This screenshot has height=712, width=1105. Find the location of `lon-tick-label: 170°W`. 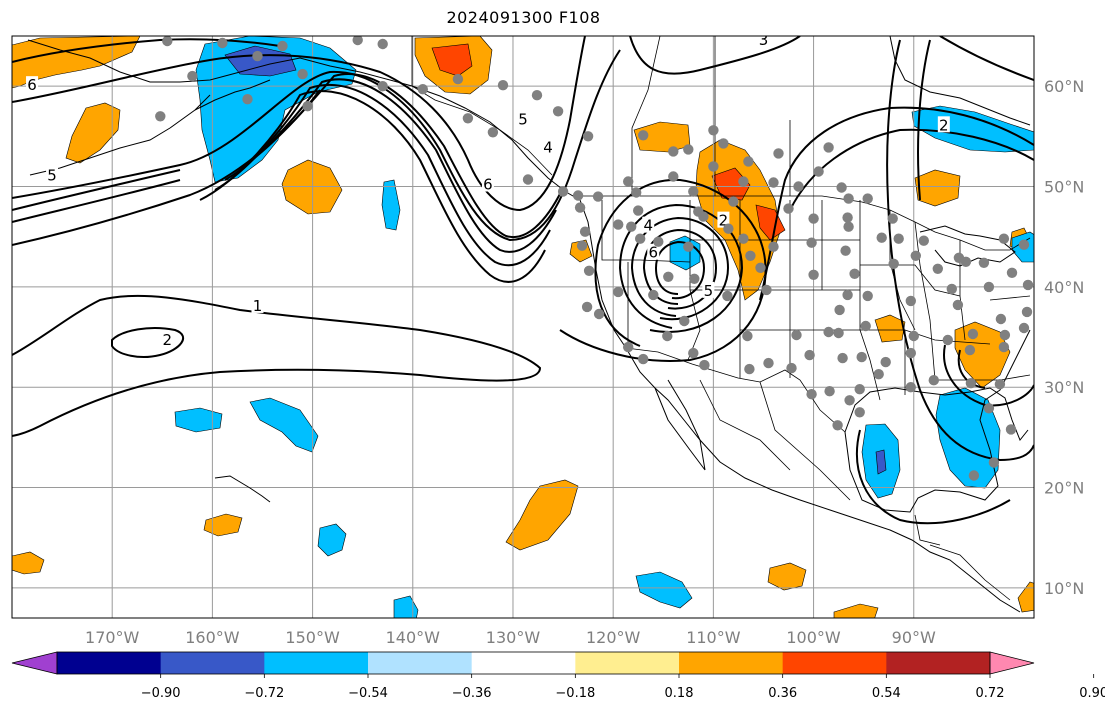

lon-tick-label: 170°W is located at coordinates (112, 637).